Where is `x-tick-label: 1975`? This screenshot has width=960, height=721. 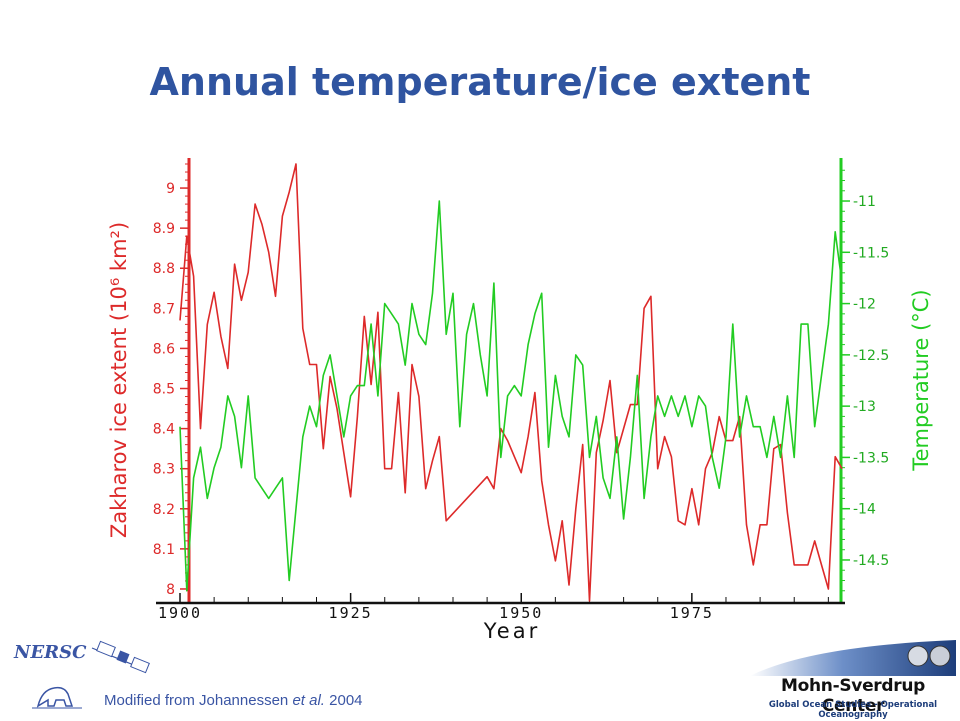
x-tick-label: 1975 is located at coordinates (692, 613).